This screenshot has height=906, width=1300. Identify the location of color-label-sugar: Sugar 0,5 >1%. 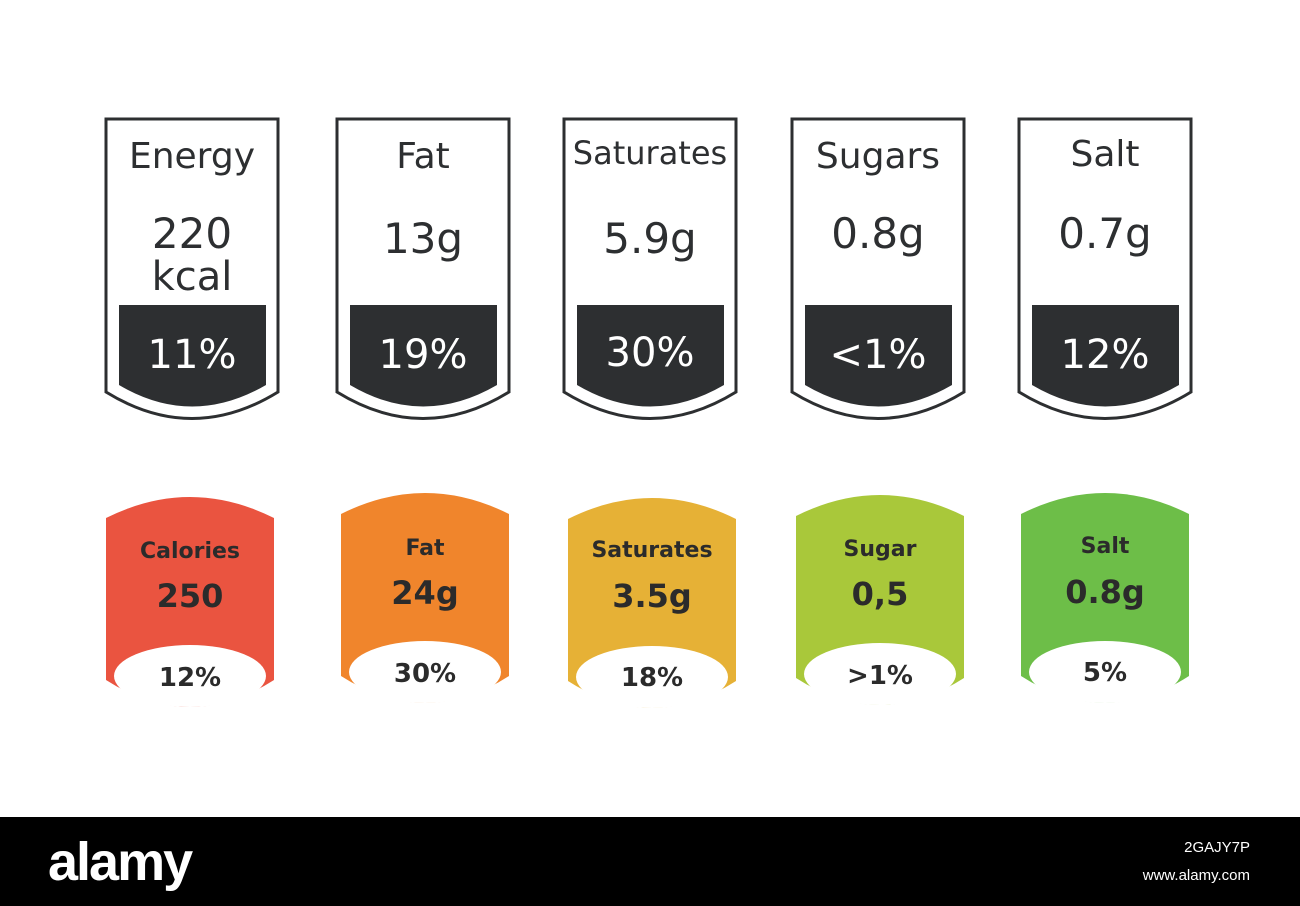
(880, 600).